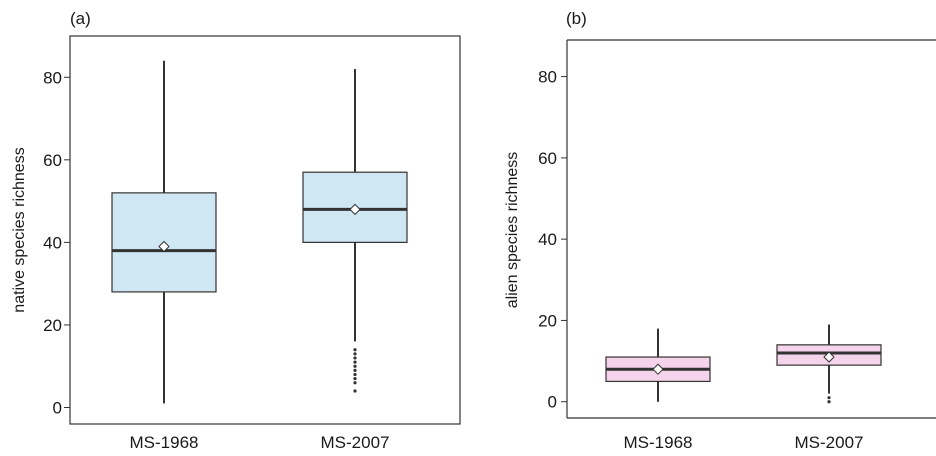 The image size is (936, 456). I want to click on category-labels-b: MS-1968 MS-2007, so click(744, 442).